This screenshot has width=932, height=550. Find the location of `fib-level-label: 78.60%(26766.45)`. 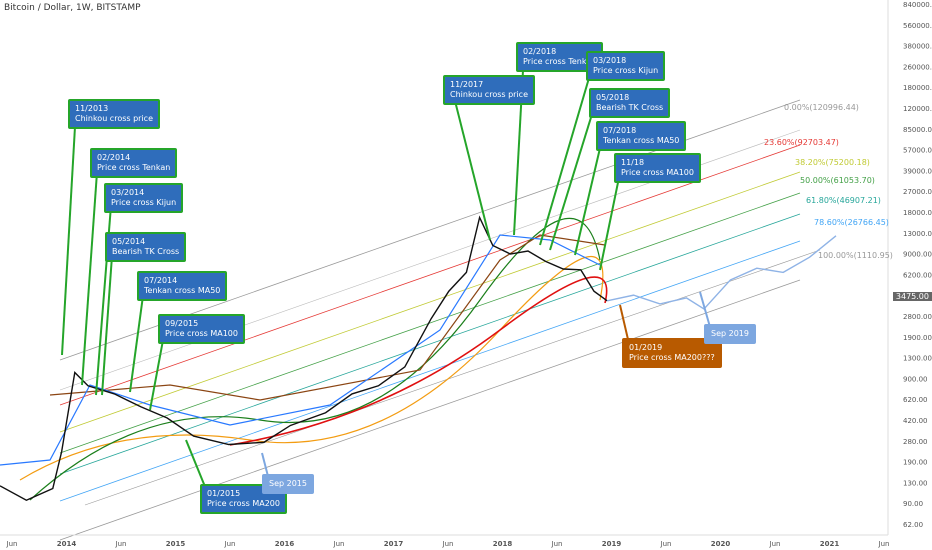

fib-level-label: 78.60%(26766.45) is located at coordinates (851, 222).